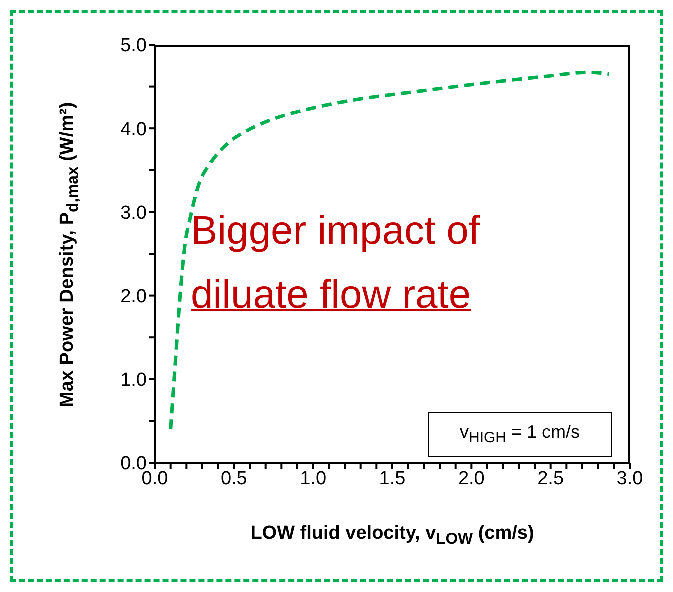 This screenshot has height=592, width=673. I want to click on annotation: Bigger impact of diluate flow rate, so click(335, 263).